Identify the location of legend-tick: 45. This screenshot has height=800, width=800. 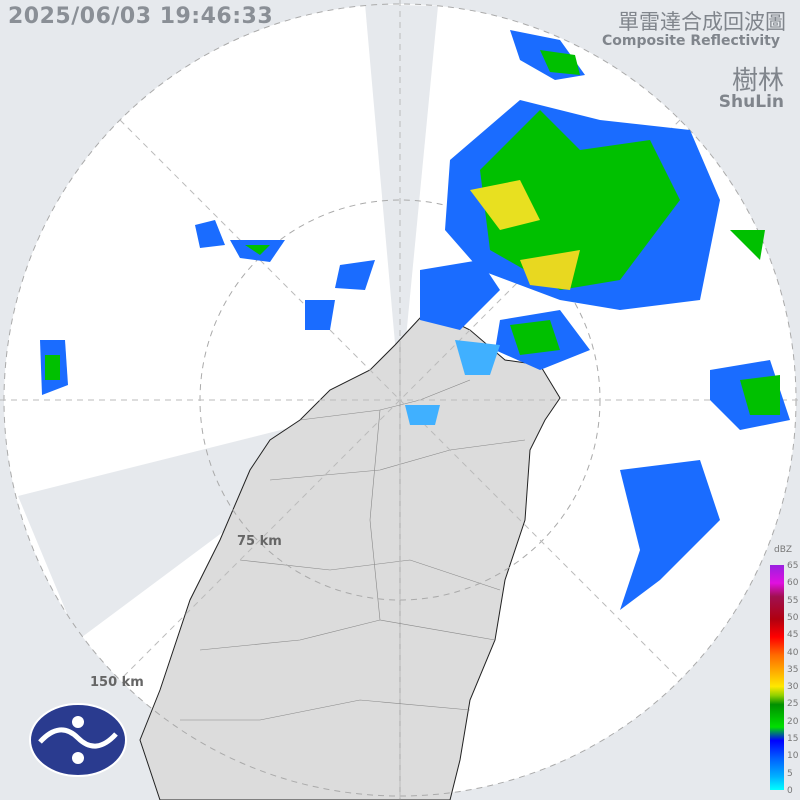
(793, 635).